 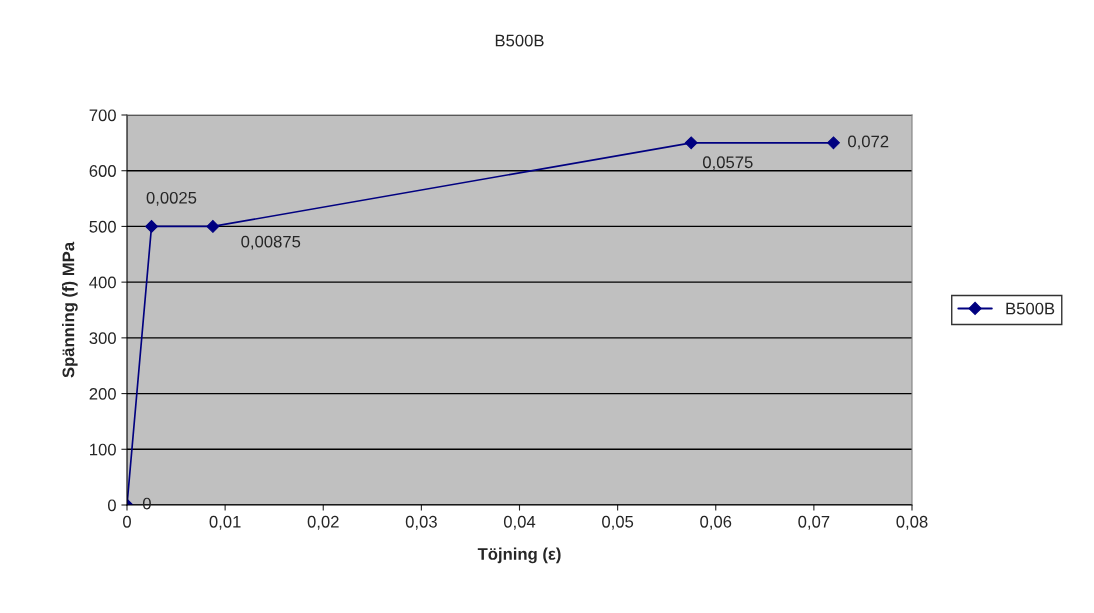 I want to click on y-tick-label: 500, so click(x=102, y=226).